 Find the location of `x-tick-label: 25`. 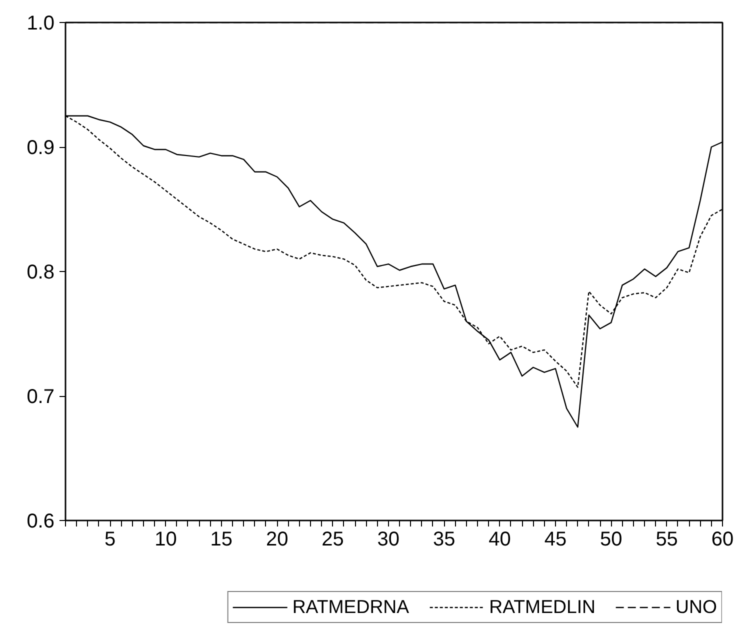

x-tick-label: 25 is located at coordinates (333, 539).